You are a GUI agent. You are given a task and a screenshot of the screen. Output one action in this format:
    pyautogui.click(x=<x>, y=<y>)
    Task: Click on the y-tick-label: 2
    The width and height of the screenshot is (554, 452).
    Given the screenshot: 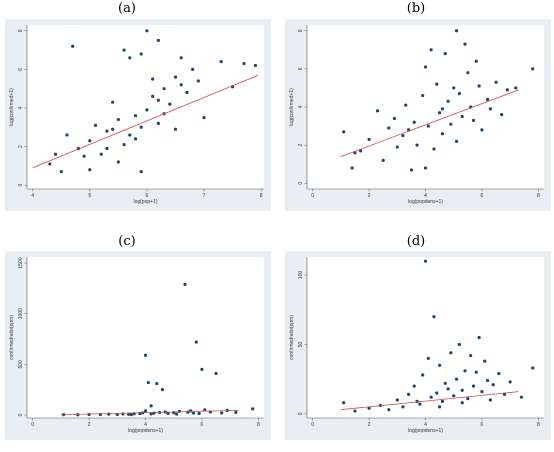 What is the action you would take?
    pyautogui.click(x=21, y=146)
    